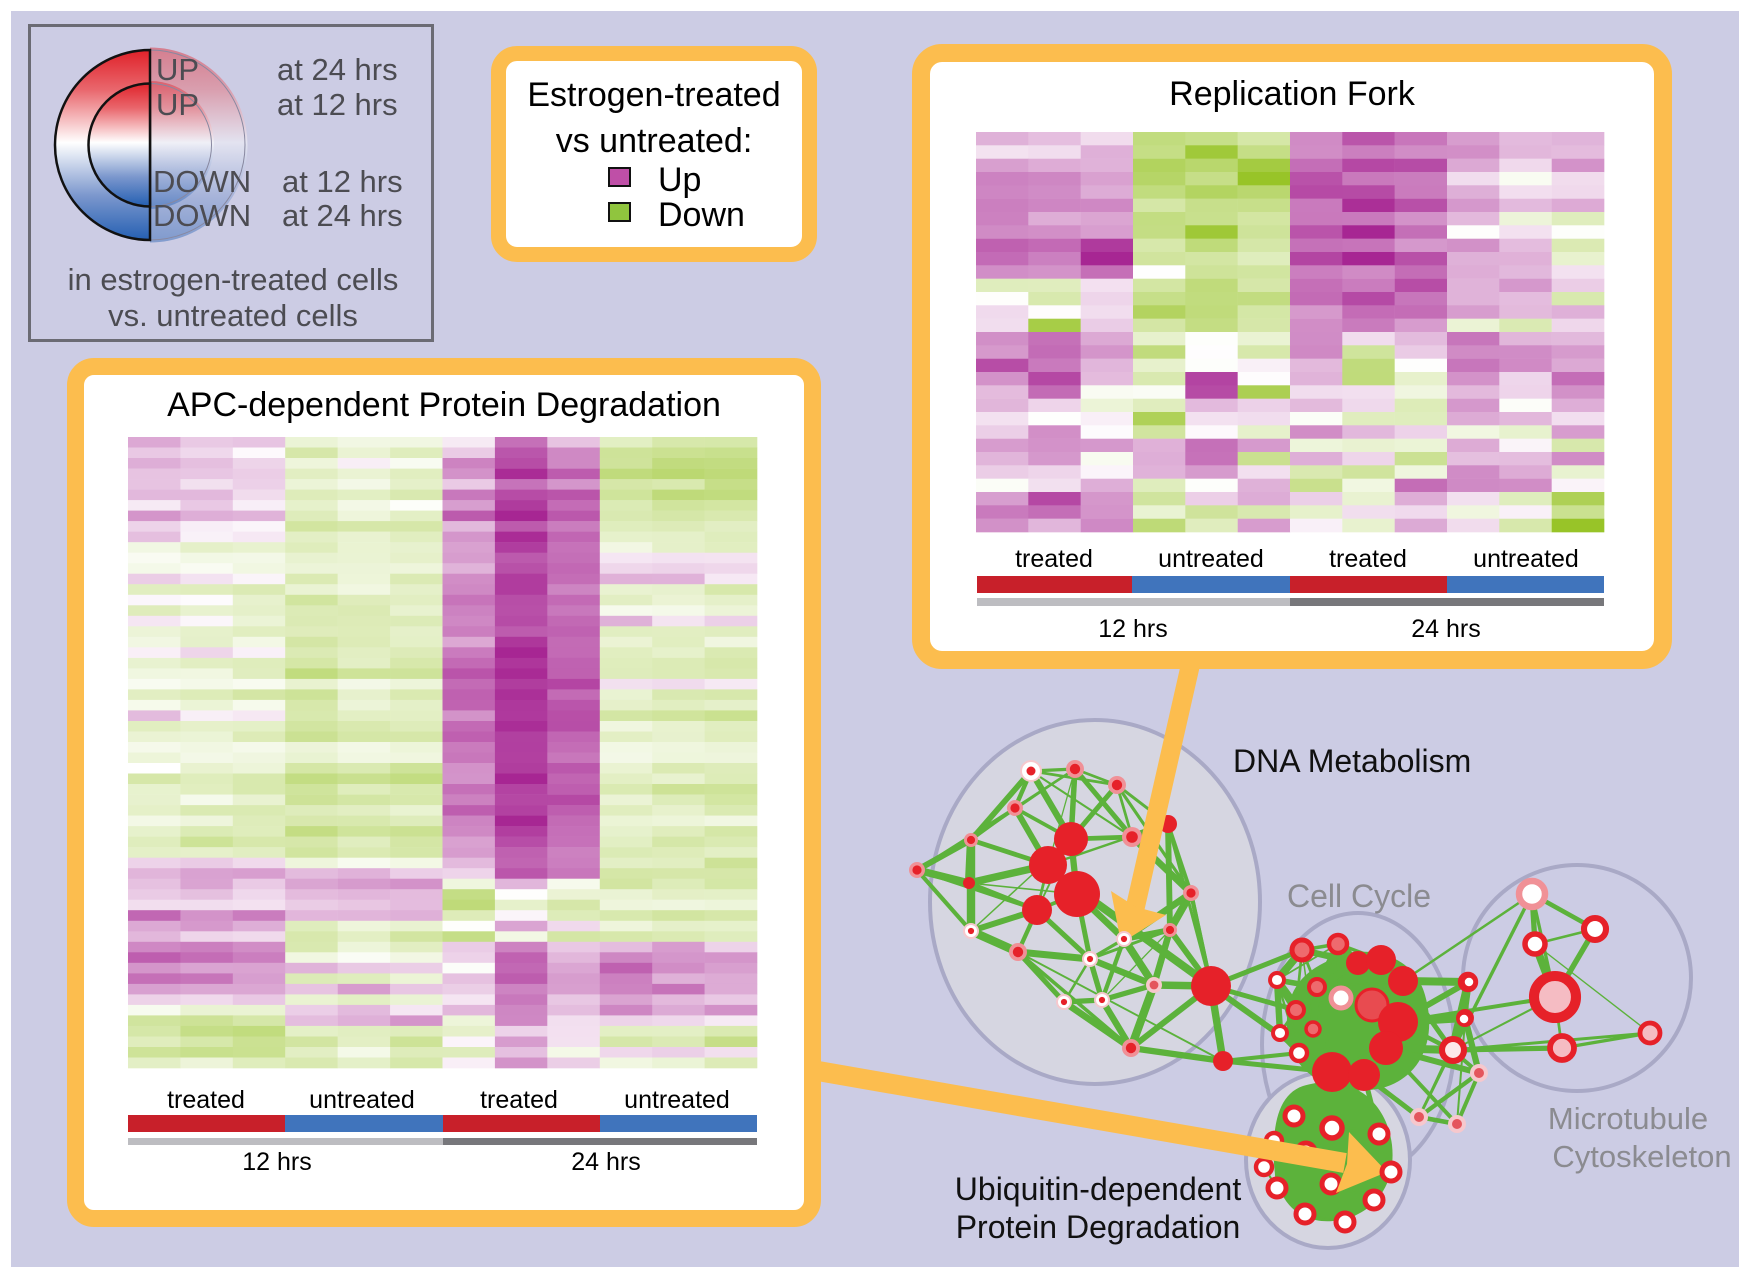 The width and height of the screenshot is (1750, 1279). What do you see at coordinates (1098, 1227) in the screenshot?
I see `svg-text: Protein Degradation` at bounding box center [1098, 1227].